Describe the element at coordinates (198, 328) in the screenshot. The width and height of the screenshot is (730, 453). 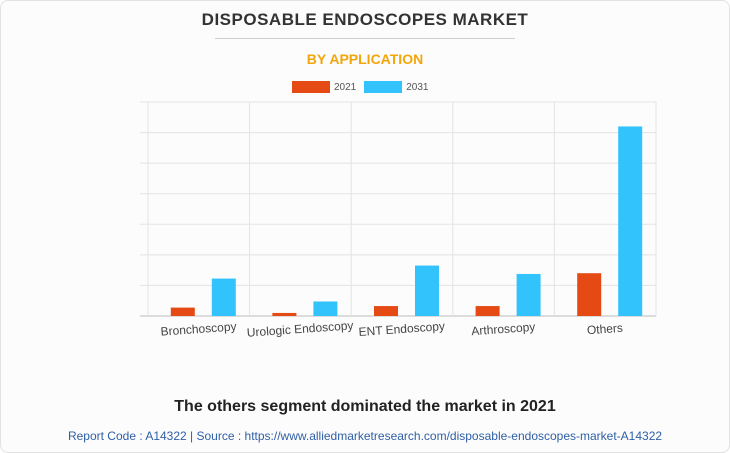
I see `x-tick-label: Bronchoscopy` at that location.